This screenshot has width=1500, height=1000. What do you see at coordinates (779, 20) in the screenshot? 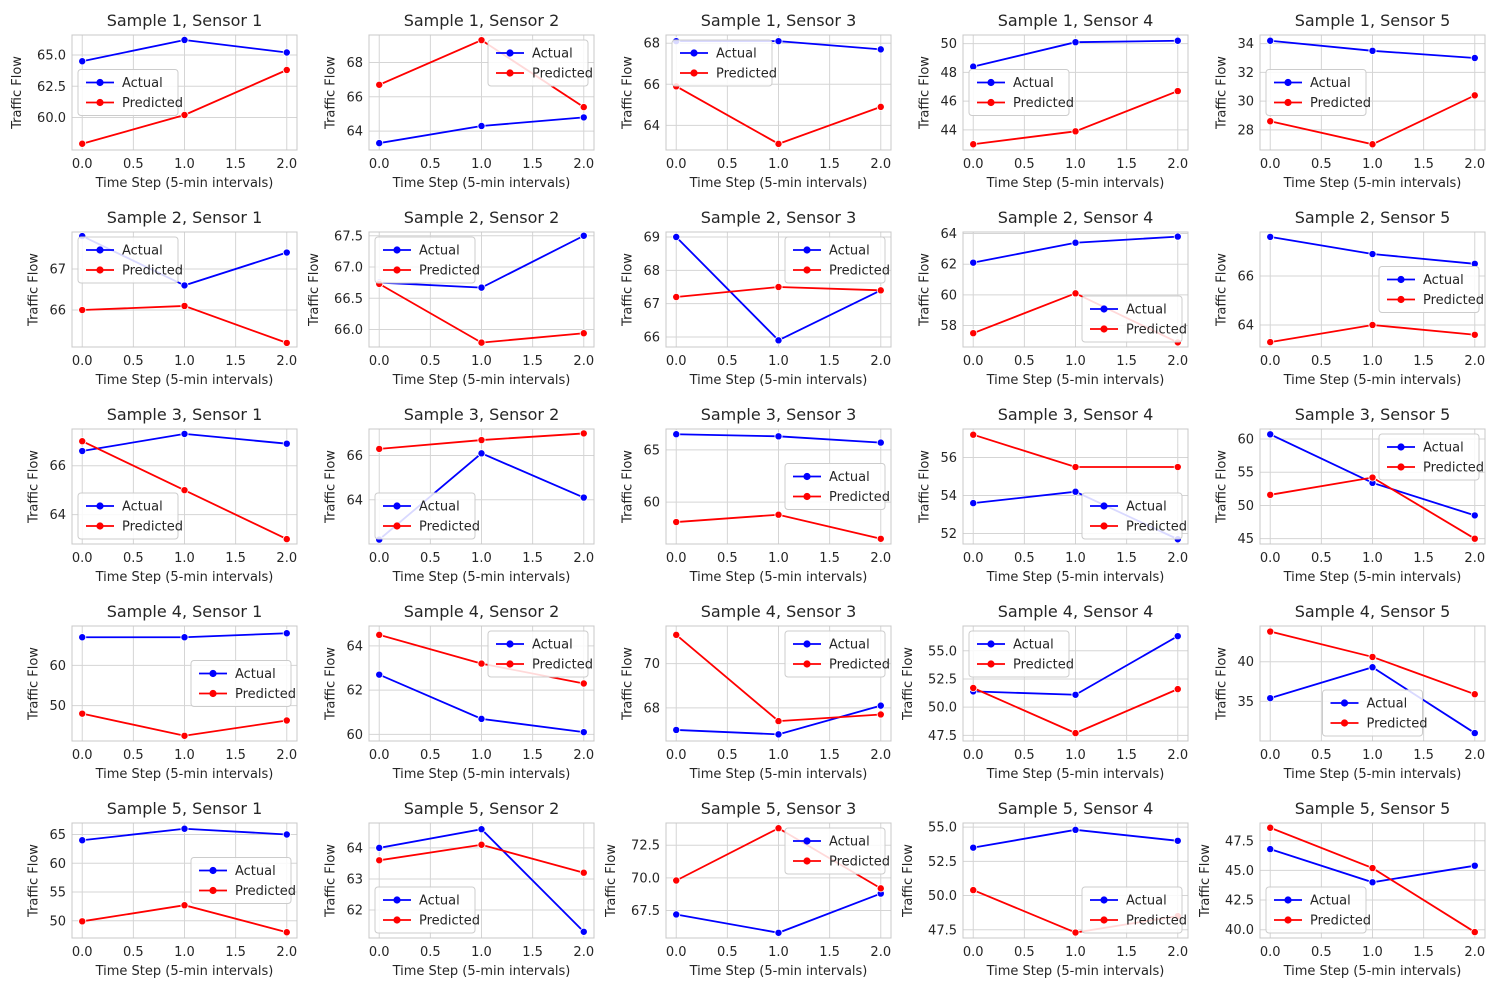
I see `subplot-title: Sample 1, Sensor 3` at bounding box center [779, 20].